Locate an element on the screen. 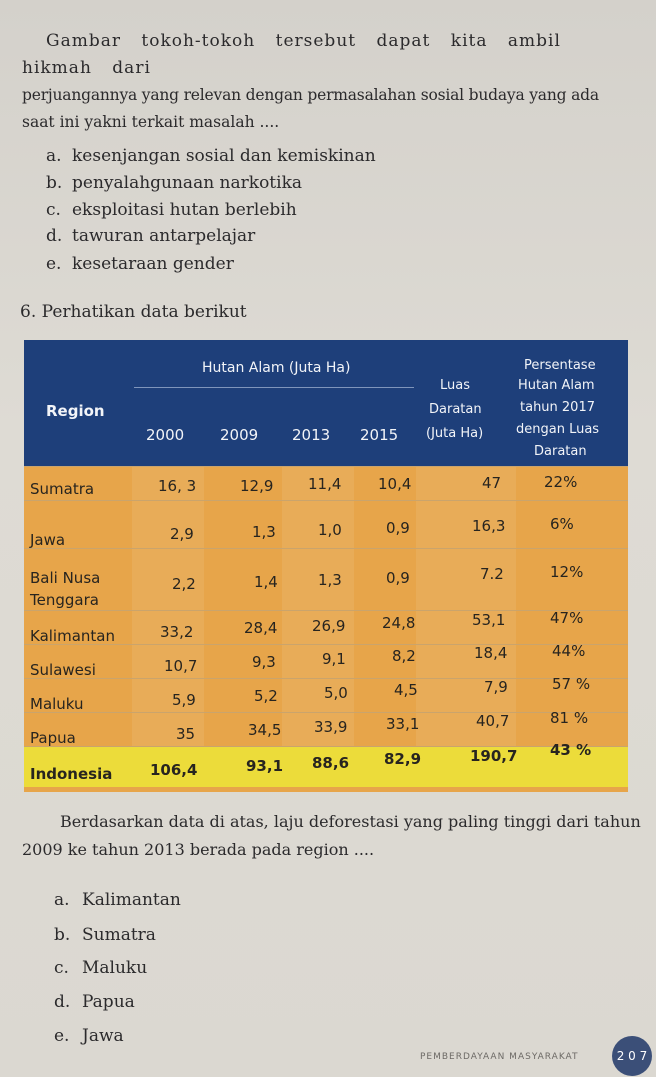 This screenshot has height=1077, width=656. table-cell: 12,9 is located at coordinates (257, 486).